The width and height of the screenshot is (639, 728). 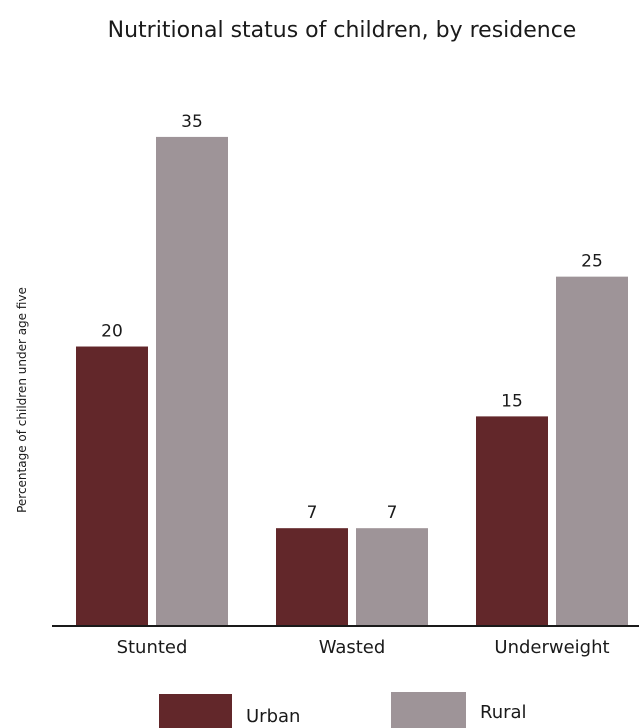 What do you see at coordinates (551, 647) in the screenshot?
I see `x-tick-label-underweight: Underweight` at bounding box center [551, 647].